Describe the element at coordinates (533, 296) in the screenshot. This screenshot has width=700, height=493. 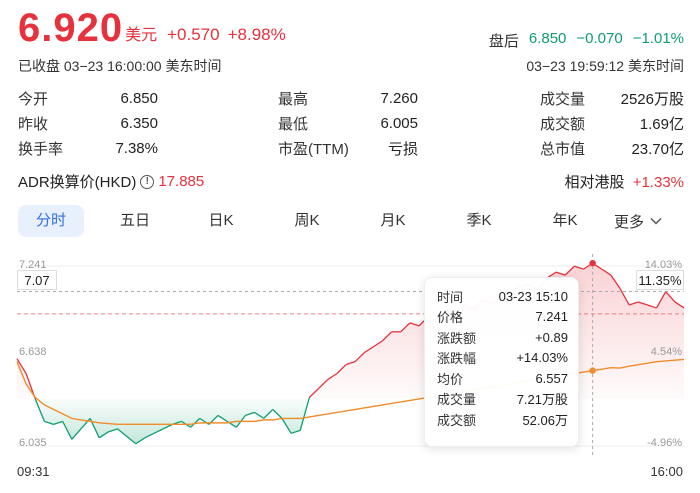
I see `tooltip-value: 03-23 15:10` at that location.